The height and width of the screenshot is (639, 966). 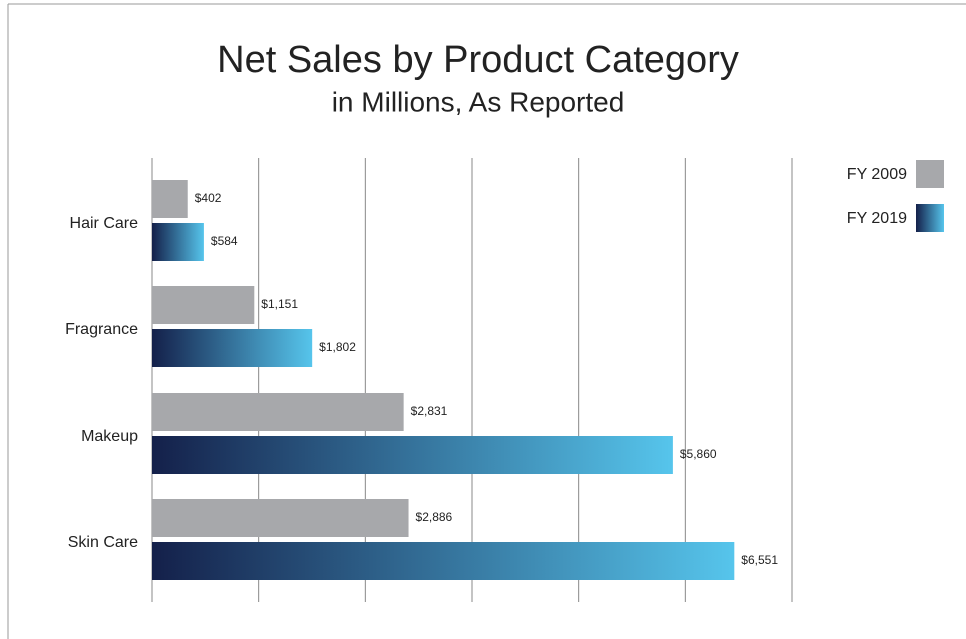 I want to click on value-label: $402, so click(x=208, y=198).